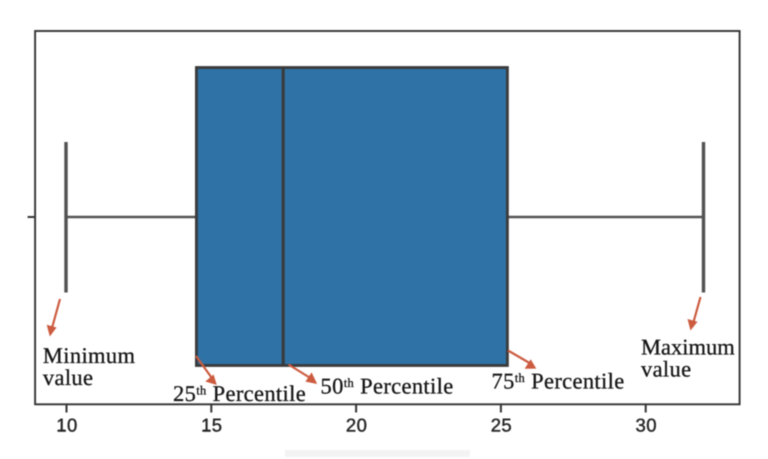 The width and height of the screenshot is (768, 459). Describe the element at coordinates (646, 425) in the screenshot. I see `svg-text: 30` at that location.